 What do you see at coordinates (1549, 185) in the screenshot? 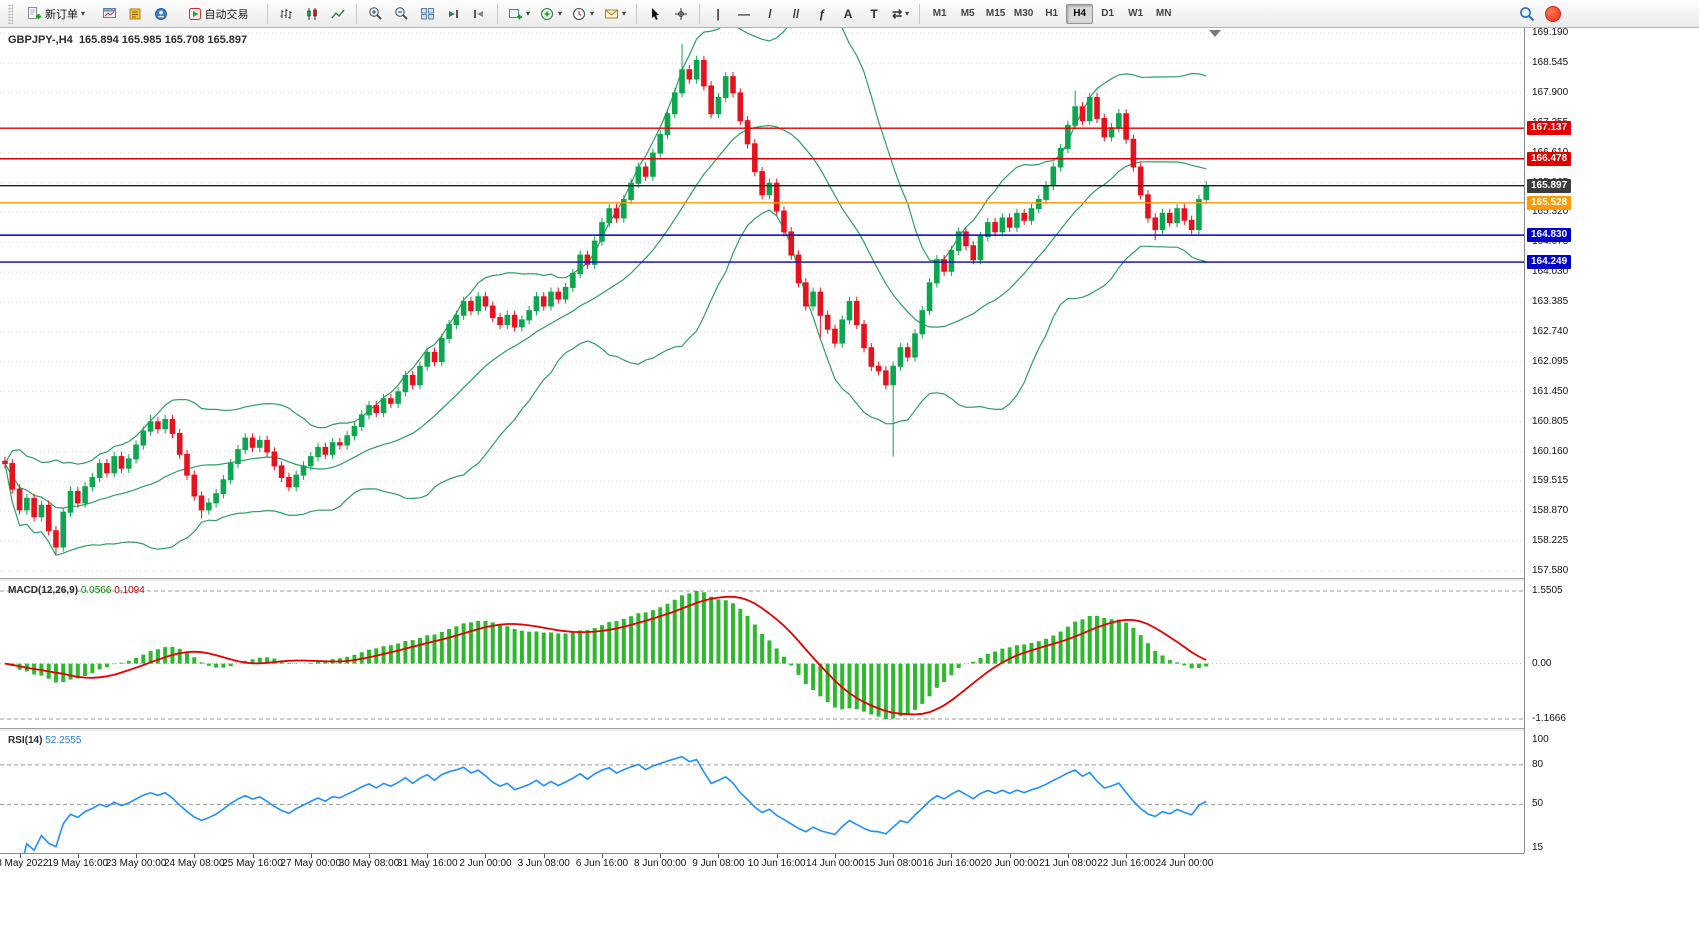
I see `price-level-badge: 165.897` at bounding box center [1549, 185].